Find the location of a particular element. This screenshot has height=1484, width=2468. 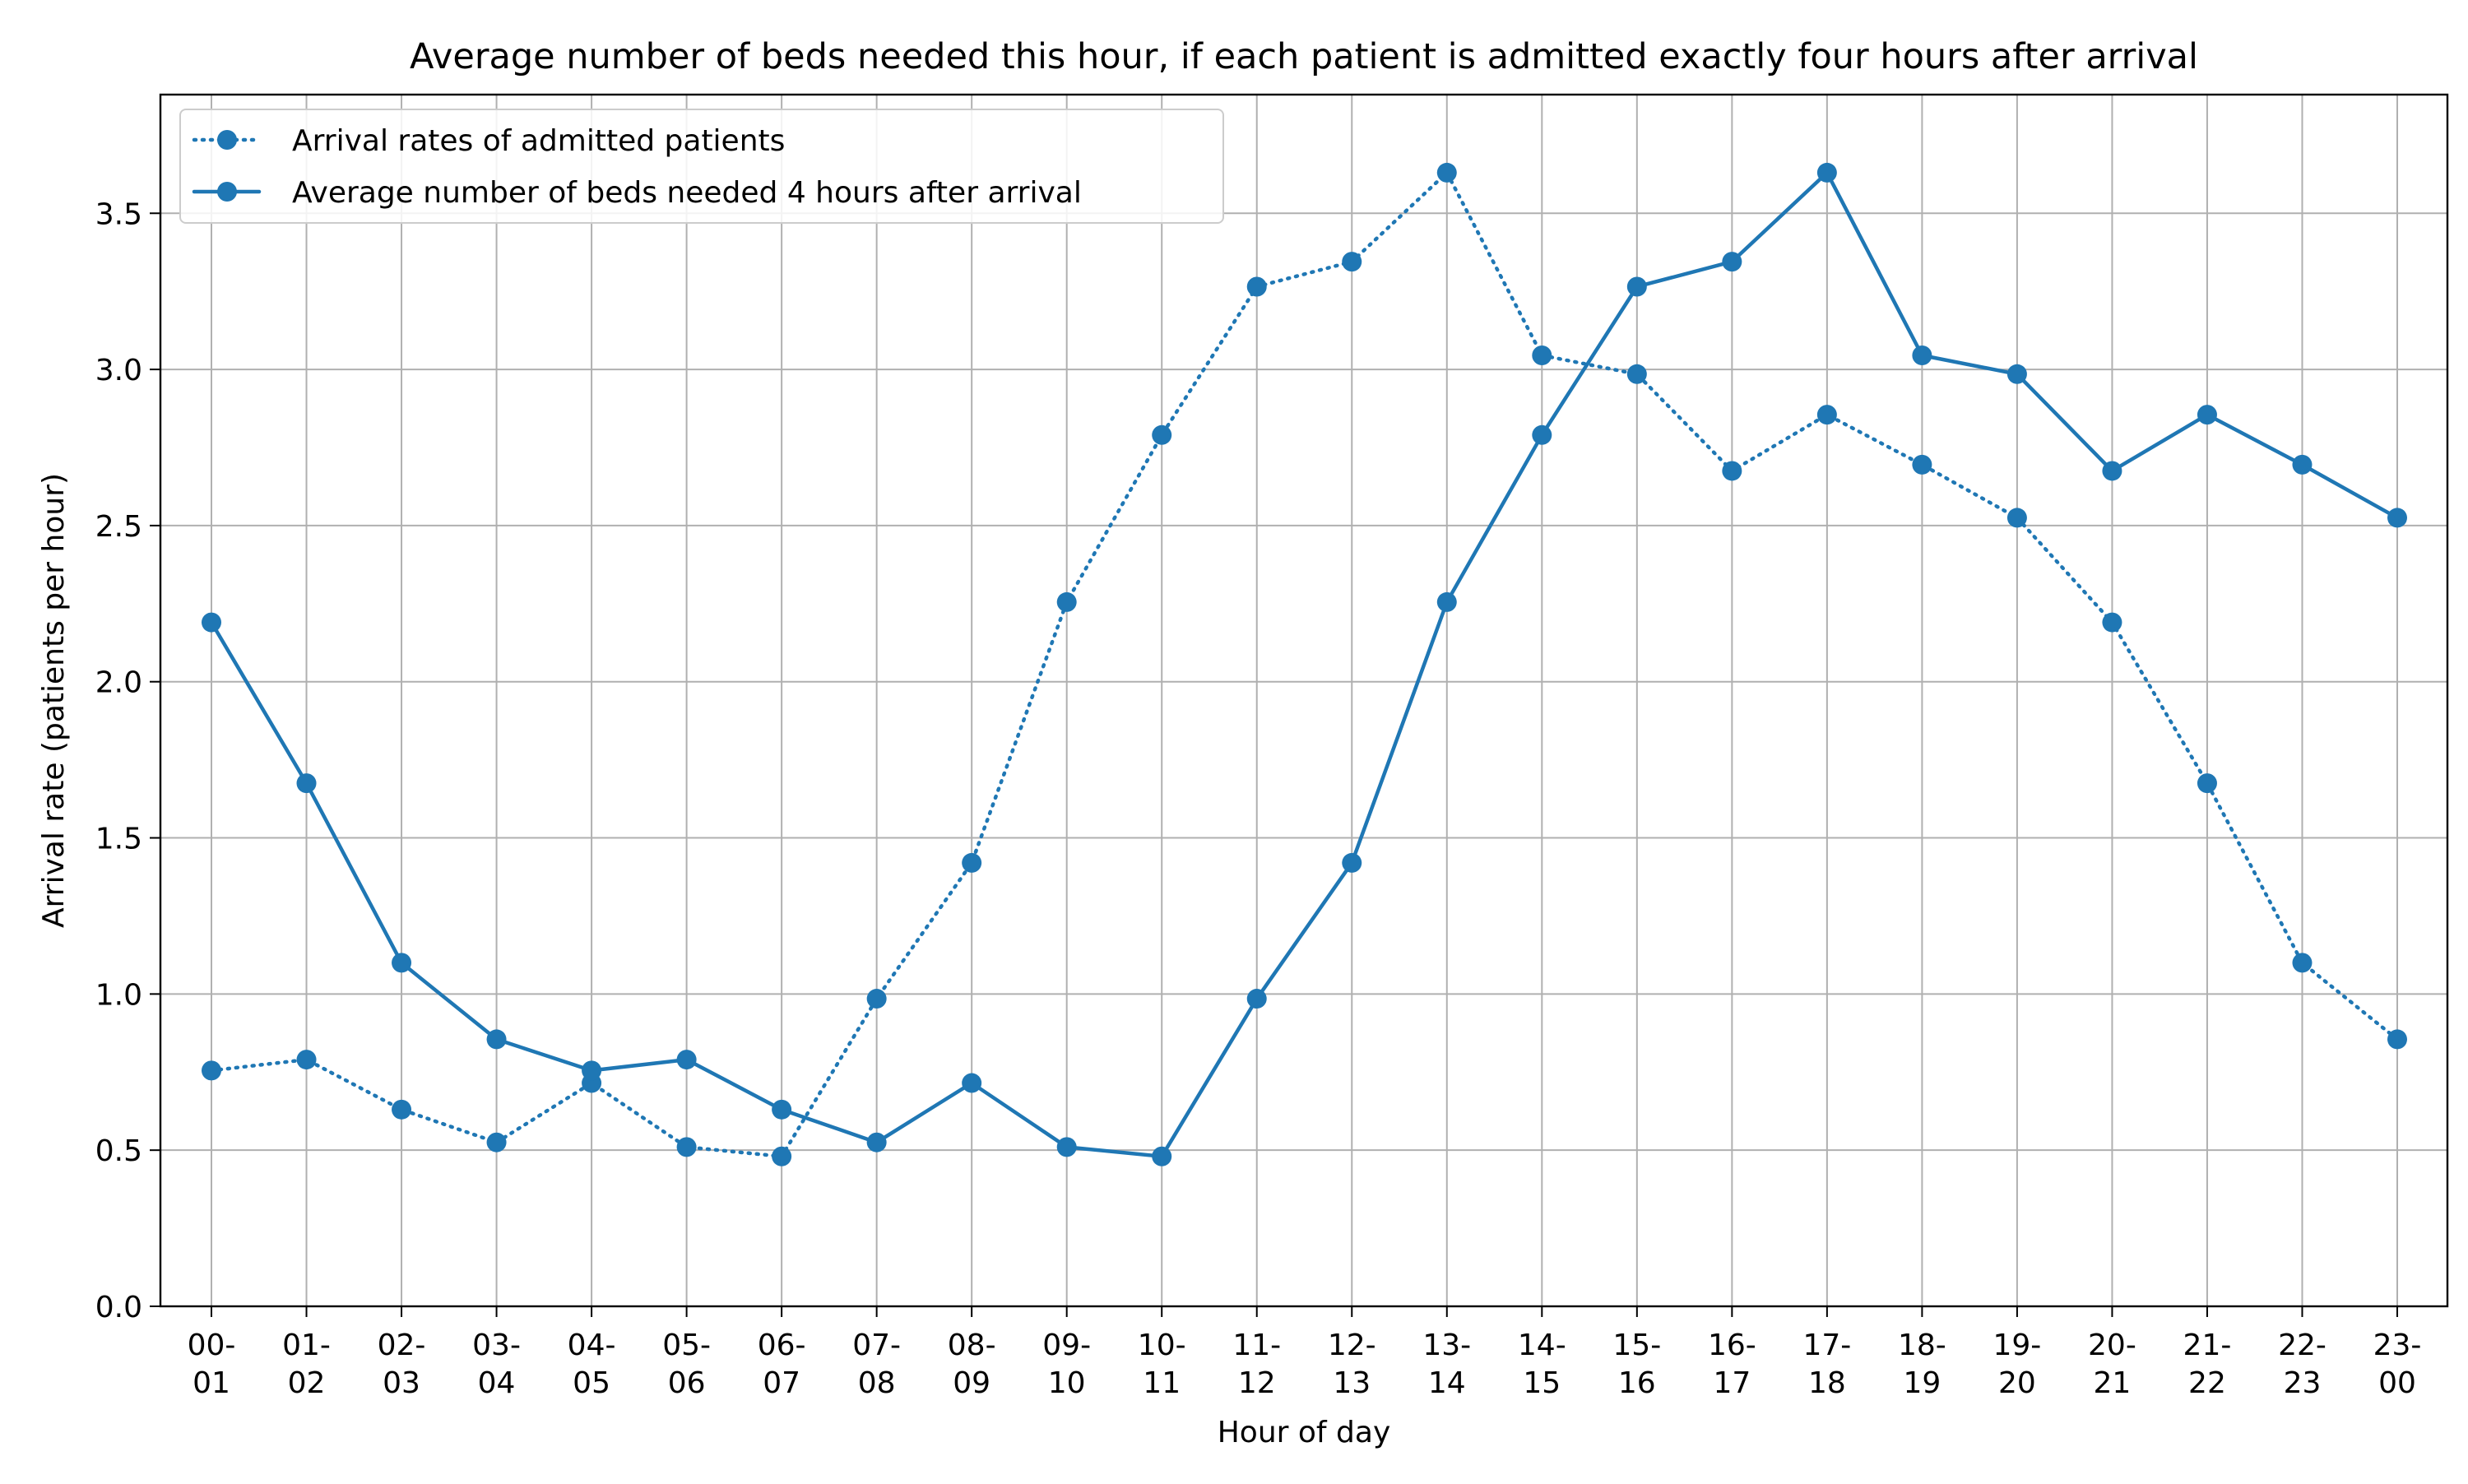

x-tick-label: 00 is located at coordinates (2397, 1383).